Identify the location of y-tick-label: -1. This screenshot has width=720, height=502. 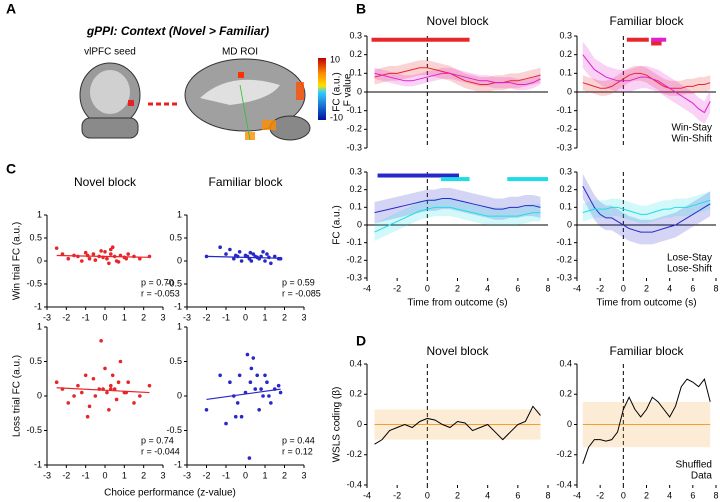
(178, 306).